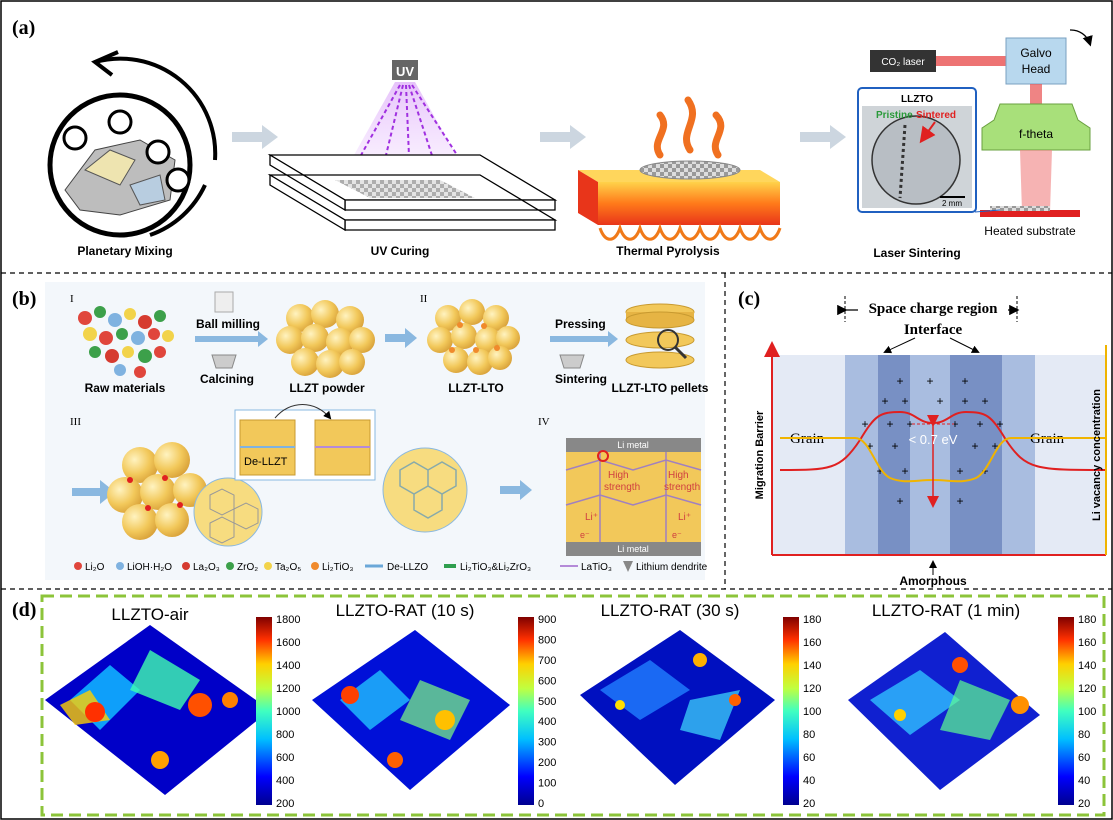  I want to click on scale-bar-label: 2 mm, so click(952, 203).